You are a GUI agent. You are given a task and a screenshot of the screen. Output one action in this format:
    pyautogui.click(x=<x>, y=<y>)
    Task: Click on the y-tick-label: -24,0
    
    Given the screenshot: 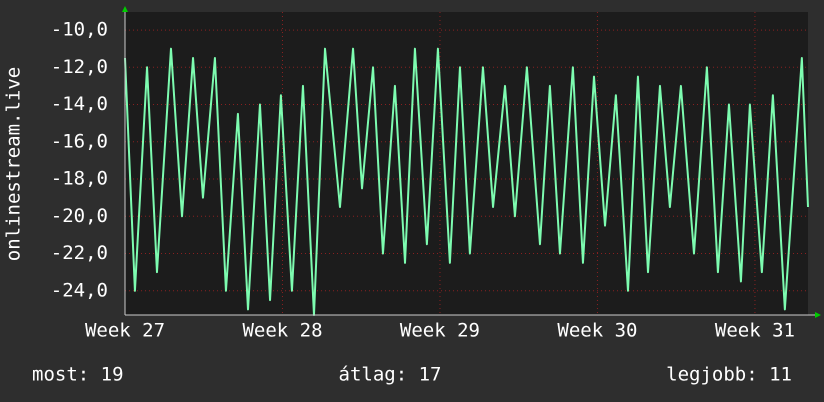 What is the action you would take?
    pyautogui.click(x=79, y=290)
    